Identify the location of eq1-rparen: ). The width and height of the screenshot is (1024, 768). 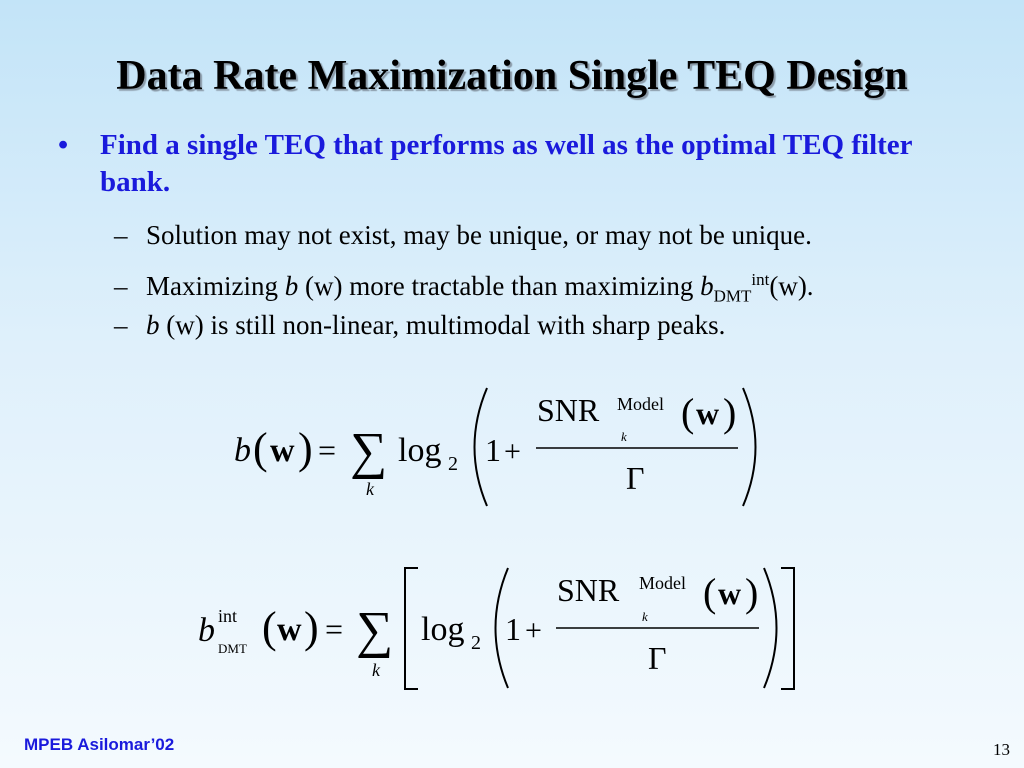
(305, 448).